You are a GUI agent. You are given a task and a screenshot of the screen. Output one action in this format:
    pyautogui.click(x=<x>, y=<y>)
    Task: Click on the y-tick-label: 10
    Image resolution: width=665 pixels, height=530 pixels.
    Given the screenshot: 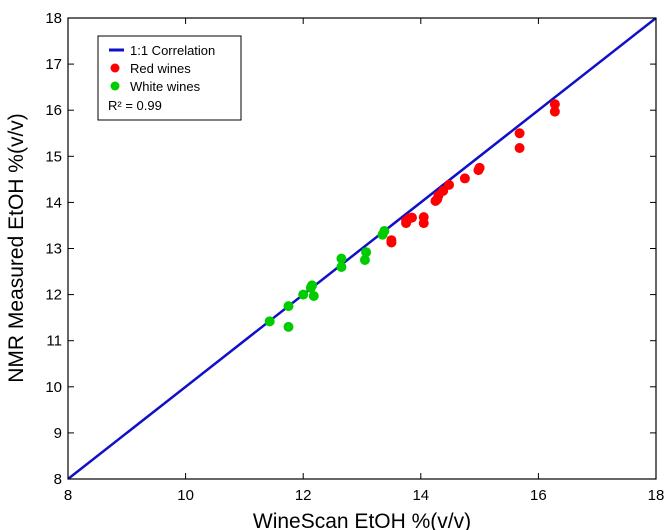 What is the action you would take?
    pyautogui.click(x=53, y=387)
    